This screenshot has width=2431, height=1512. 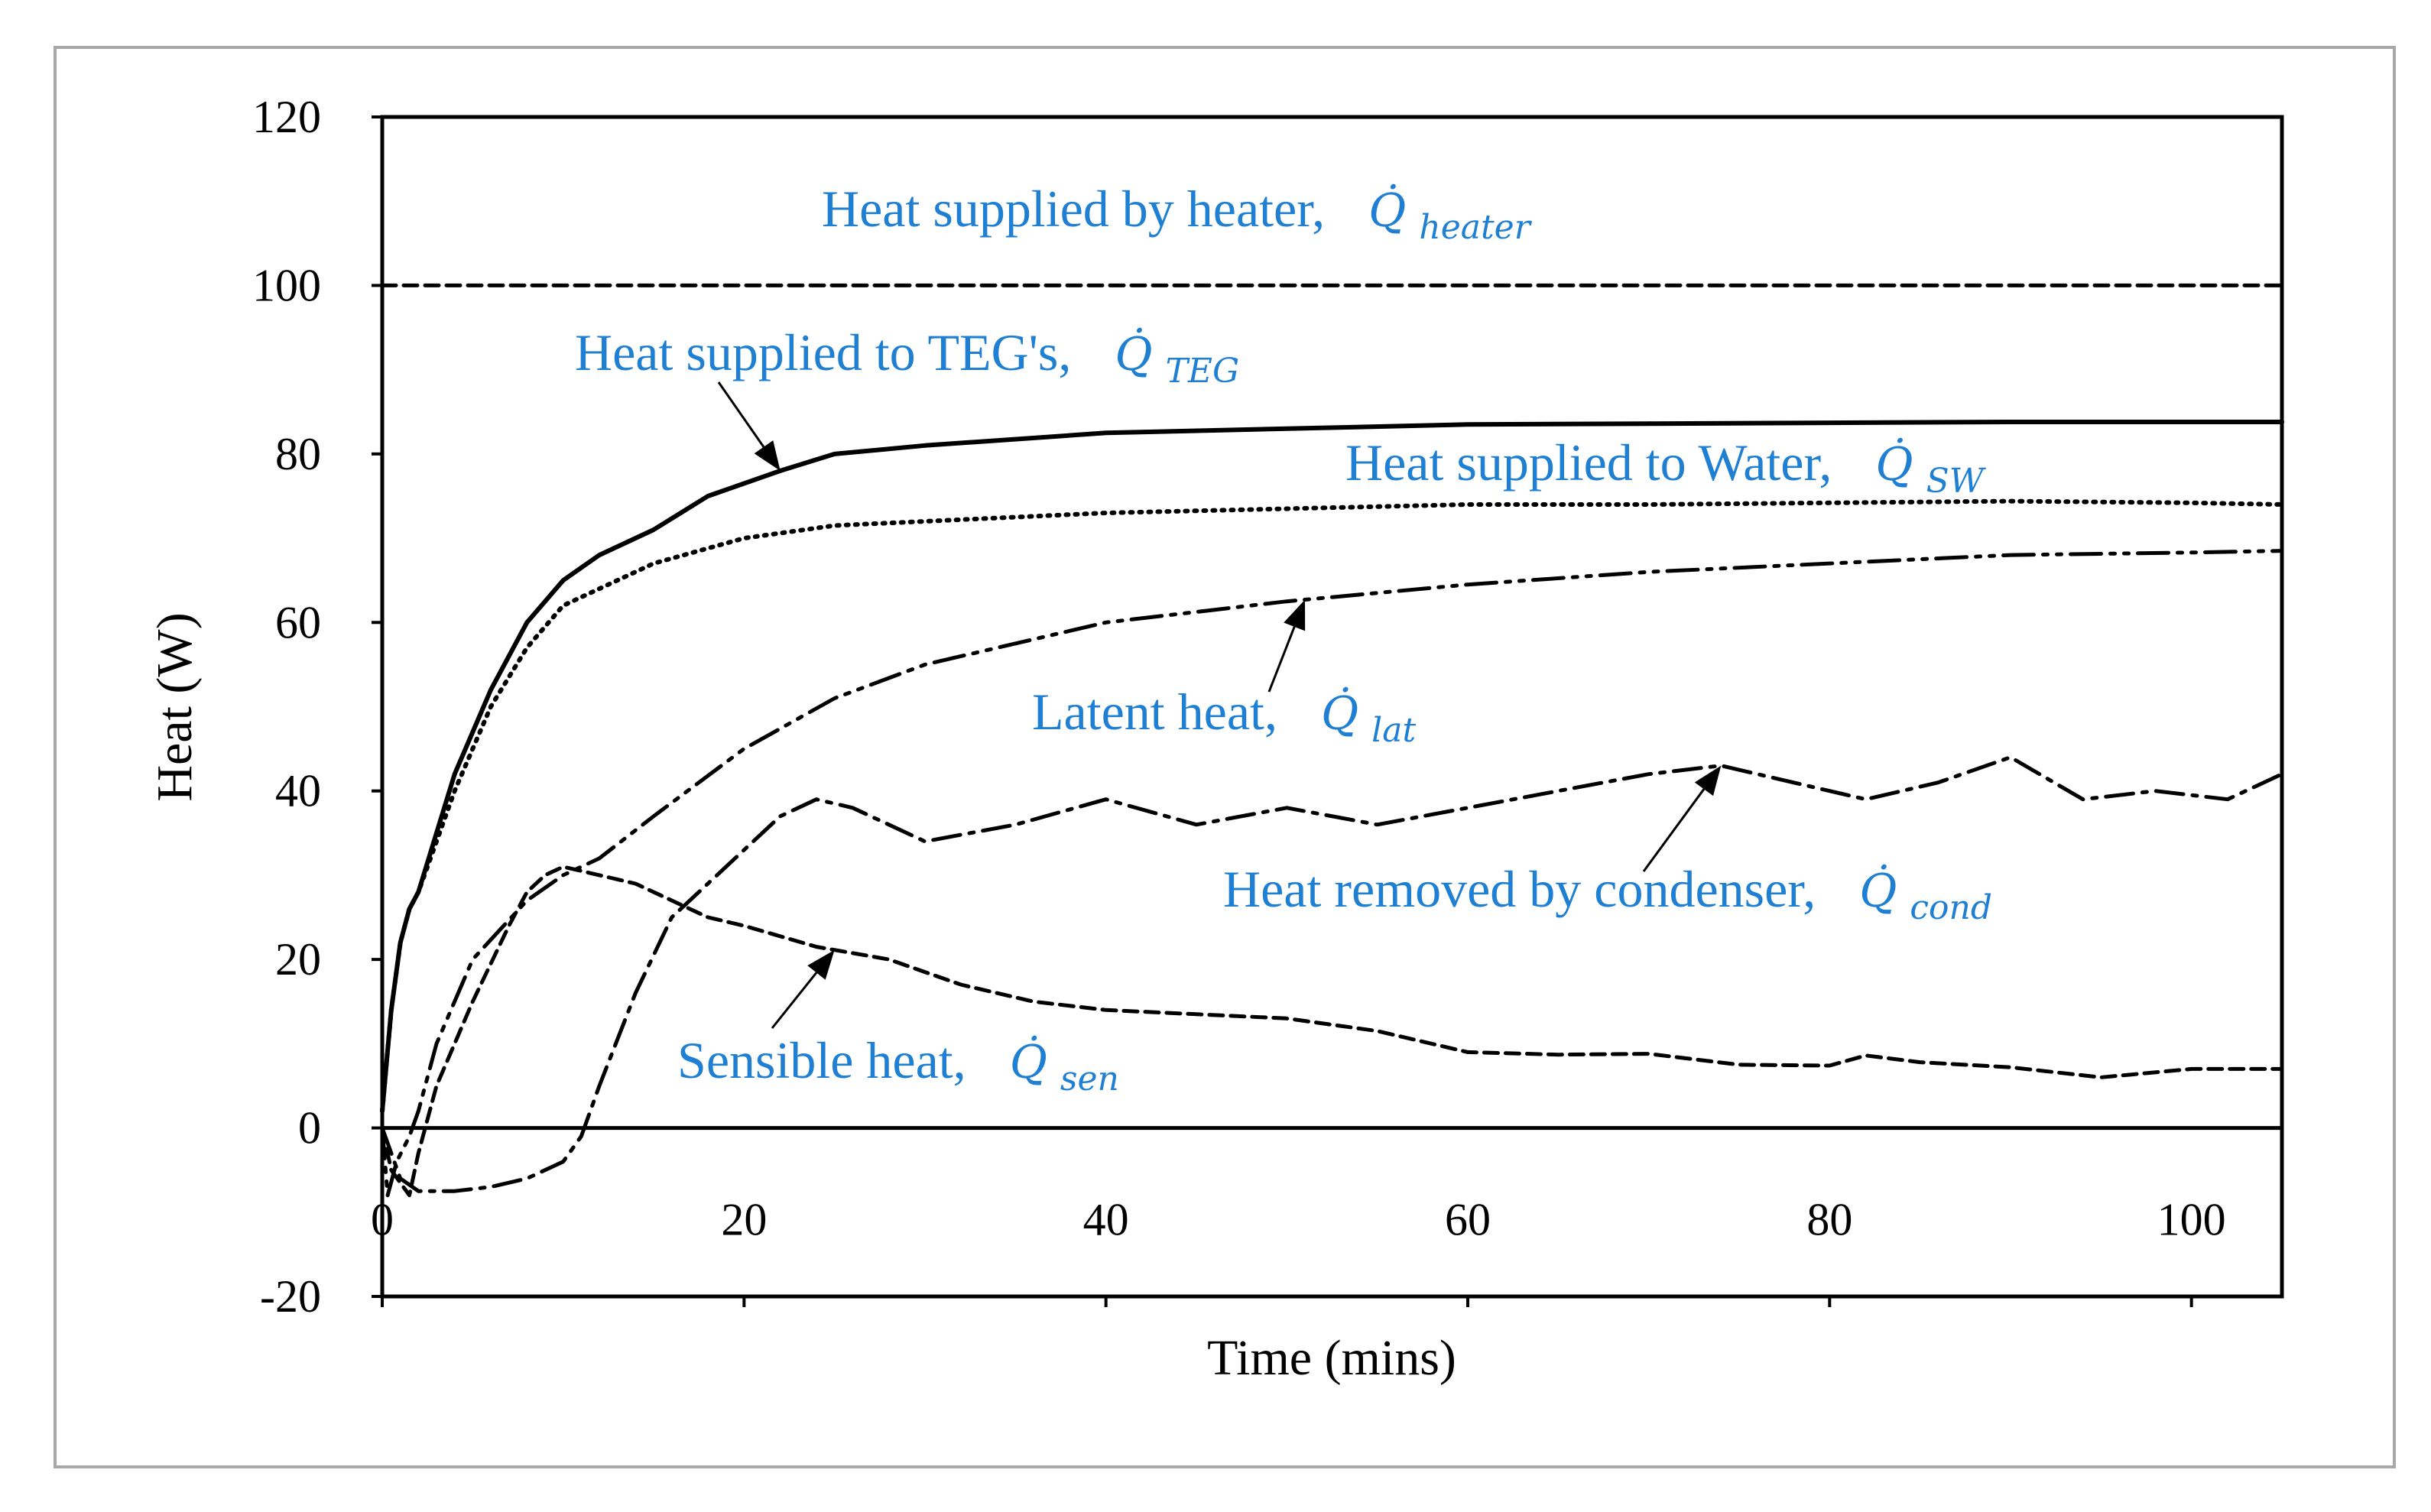 What do you see at coordinates (298, 959) in the screenshot?
I see `y-tick-label: 20` at bounding box center [298, 959].